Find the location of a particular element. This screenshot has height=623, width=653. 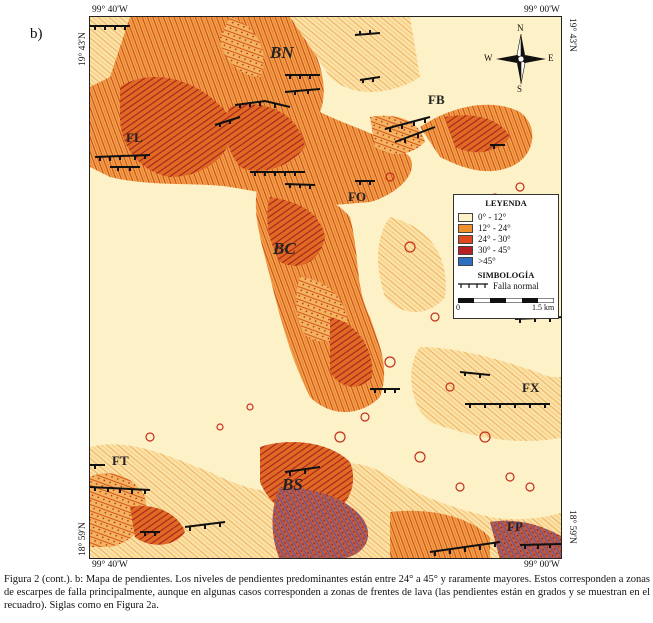

legend-item: 0° - 12° is located at coordinates (482, 217).